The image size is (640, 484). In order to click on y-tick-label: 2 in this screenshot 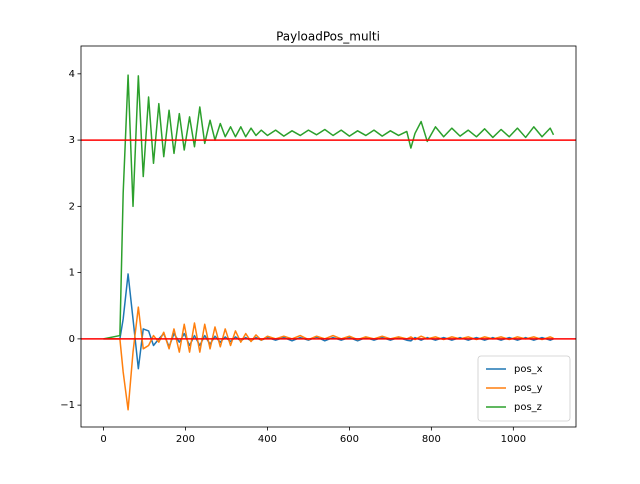, I will do `click(72, 206)`.